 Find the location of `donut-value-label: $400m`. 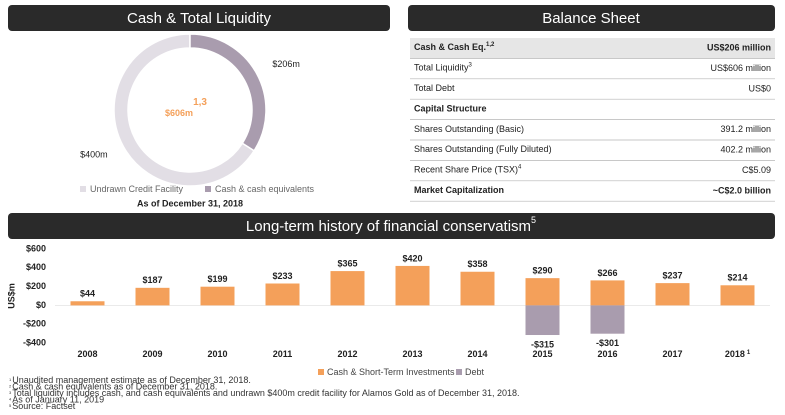

donut-value-label: $400m is located at coordinates (94, 155).